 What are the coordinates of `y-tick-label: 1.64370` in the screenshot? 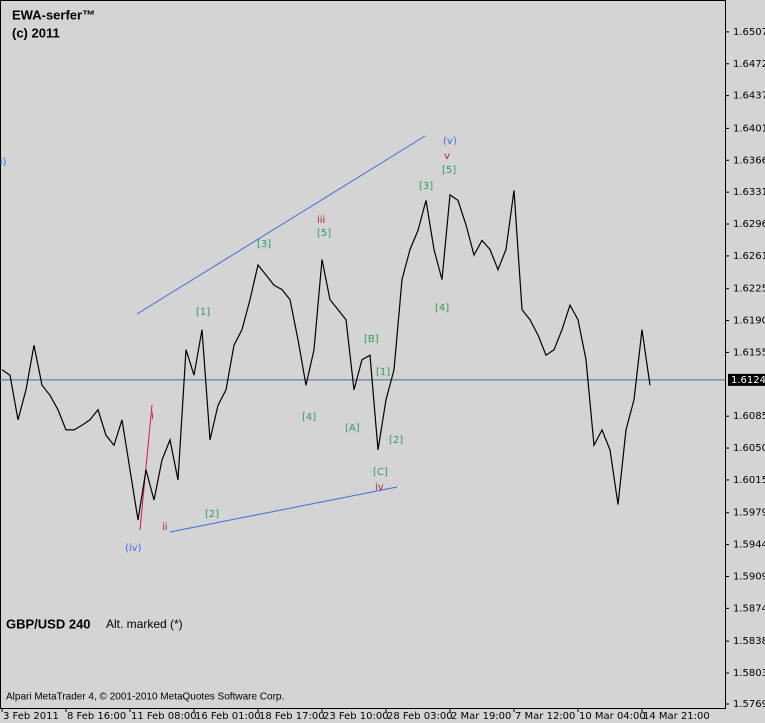 It's located at (749, 96).